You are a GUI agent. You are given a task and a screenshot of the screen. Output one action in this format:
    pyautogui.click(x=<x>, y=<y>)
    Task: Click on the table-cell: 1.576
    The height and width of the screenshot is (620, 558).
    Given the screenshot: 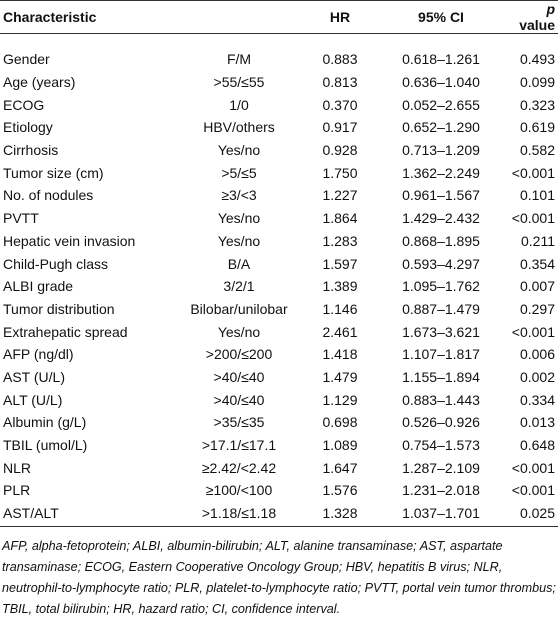 What is the action you would take?
    pyautogui.click(x=340, y=490)
    